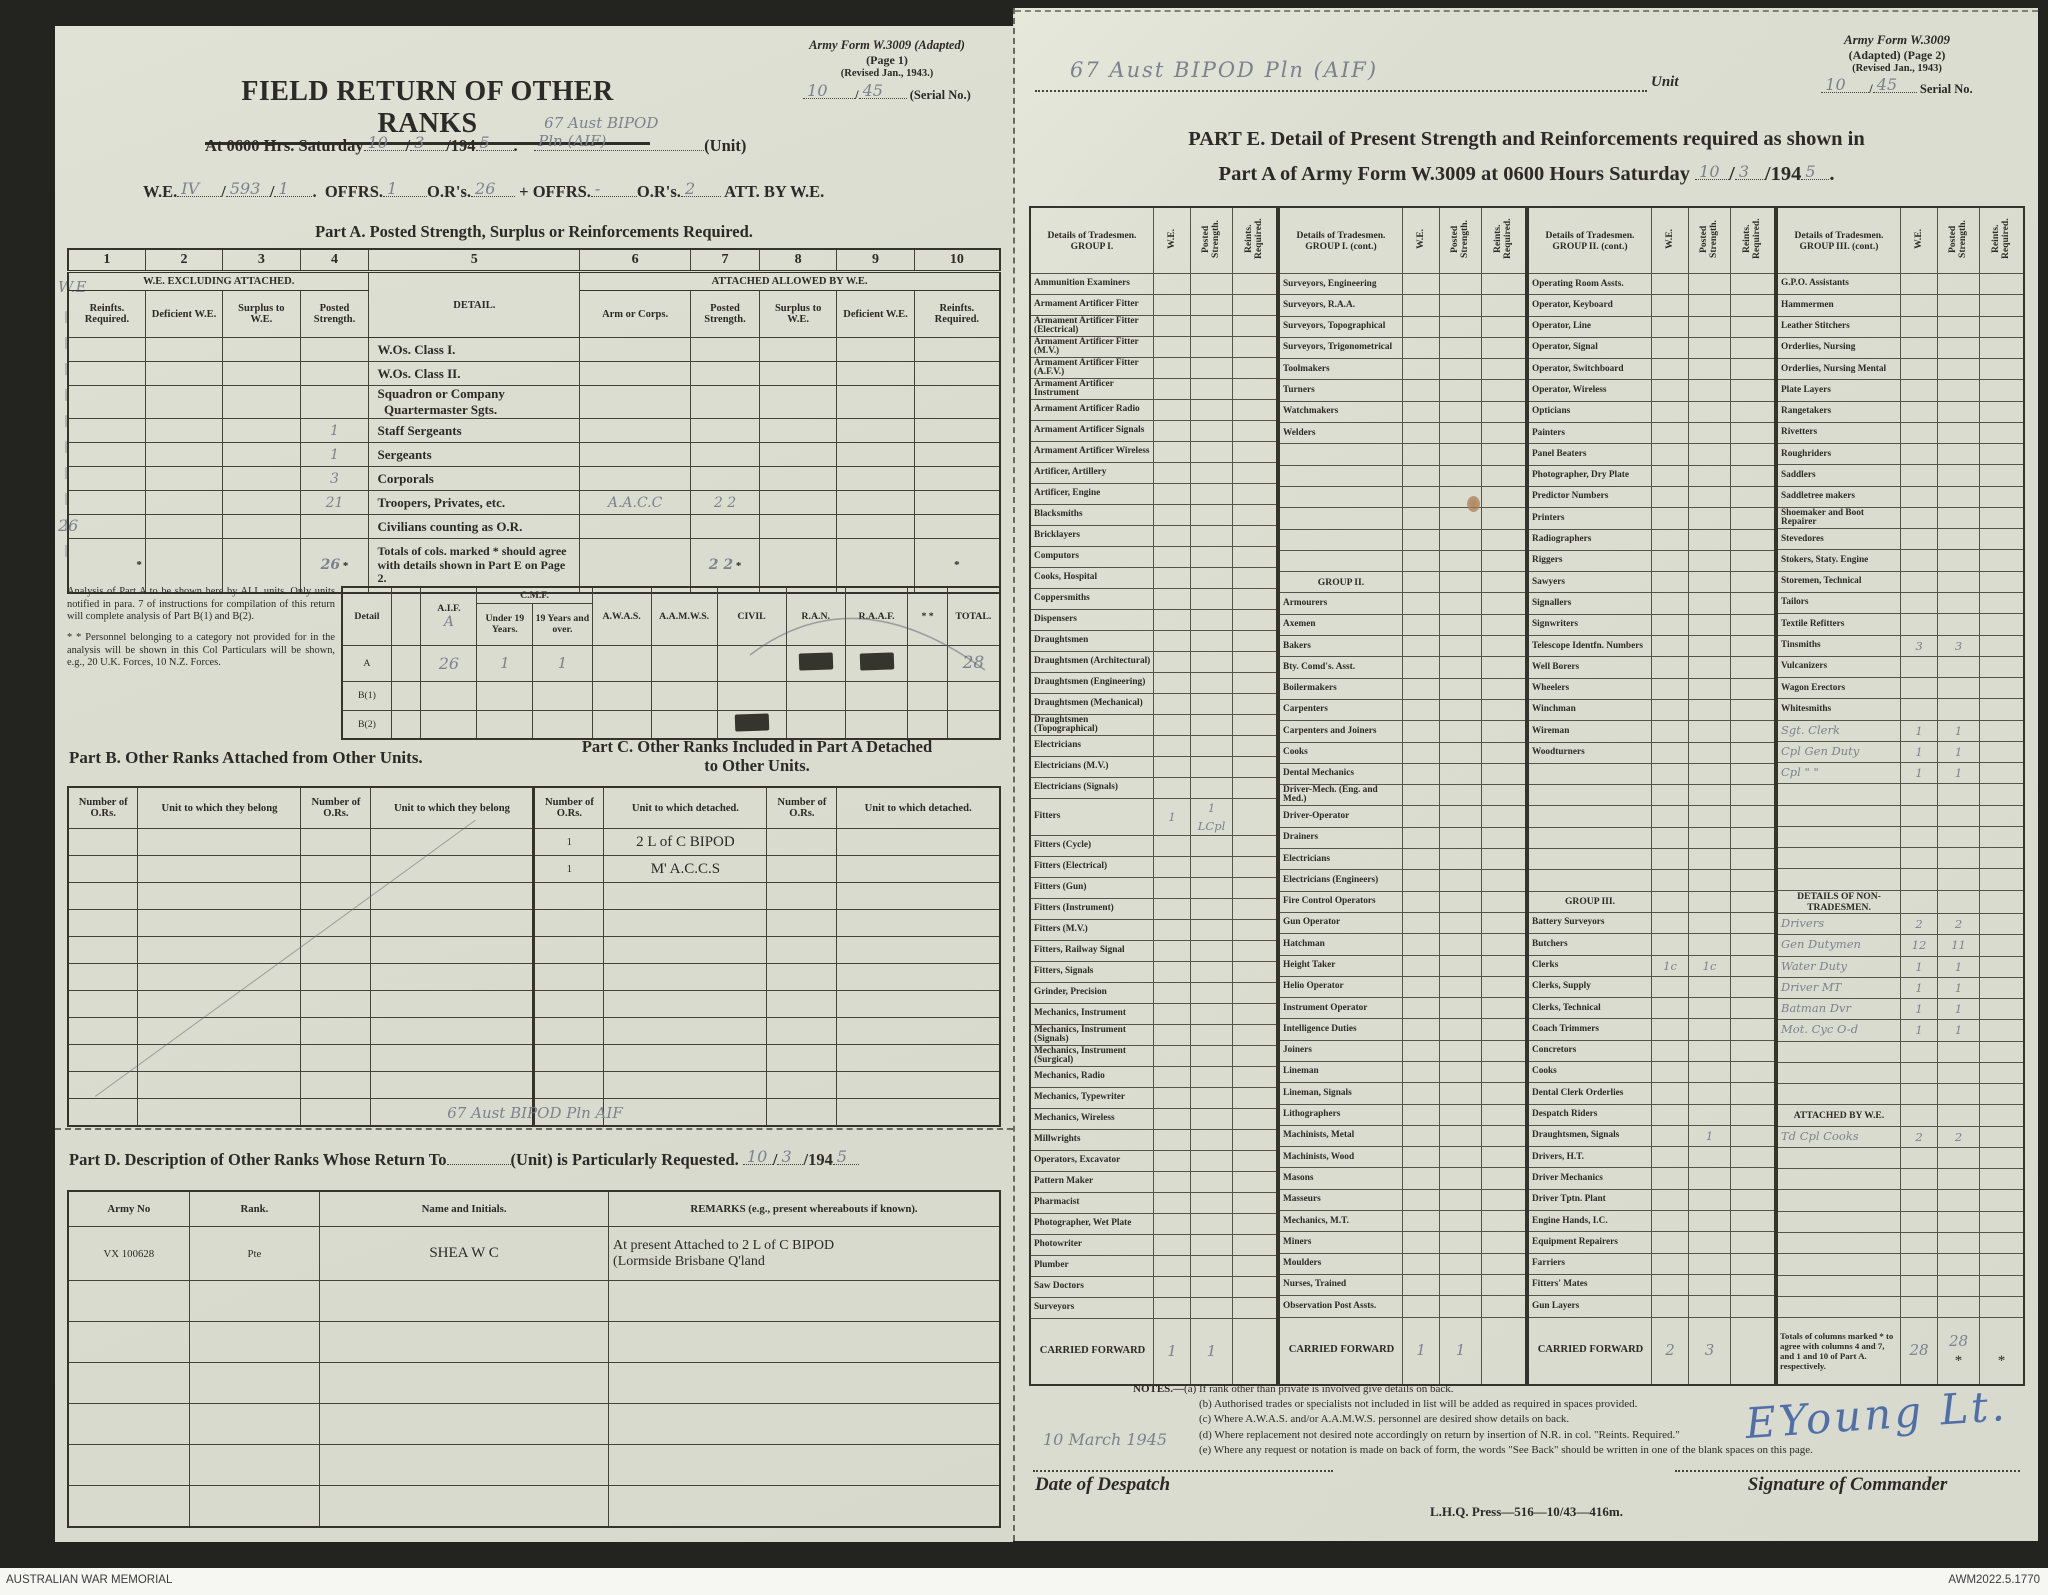 This screenshot has width=2048, height=1595. What do you see at coordinates (245, 188) in the screenshot?
I see `we2-handwriting: 593` at bounding box center [245, 188].